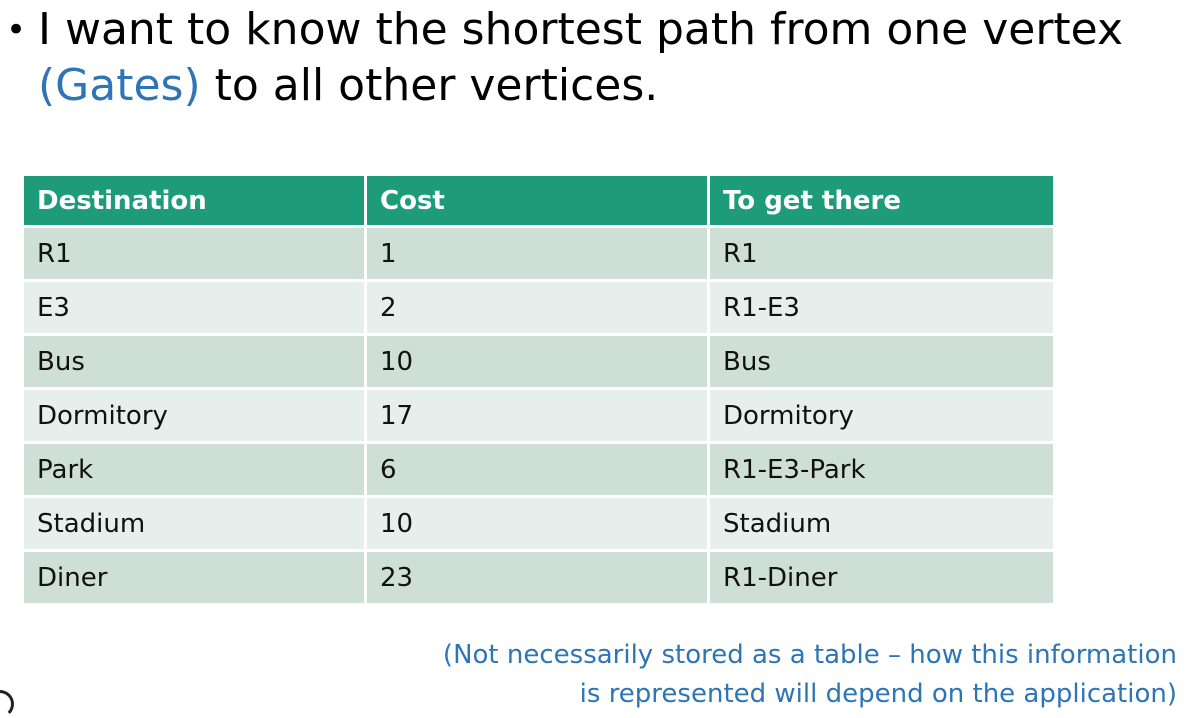 The width and height of the screenshot is (1187, 718). What do you see at coordinates (881, 309) in the screenshot?
I see `cell-route: R1-E3` at bounding box center [881, 309].